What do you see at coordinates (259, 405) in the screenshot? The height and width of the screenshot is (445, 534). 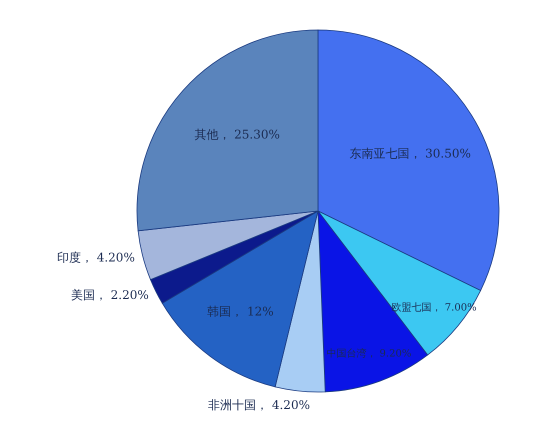 I see `slice-label: 非洲十国， 4.20%` at bounding box center [259, 405].